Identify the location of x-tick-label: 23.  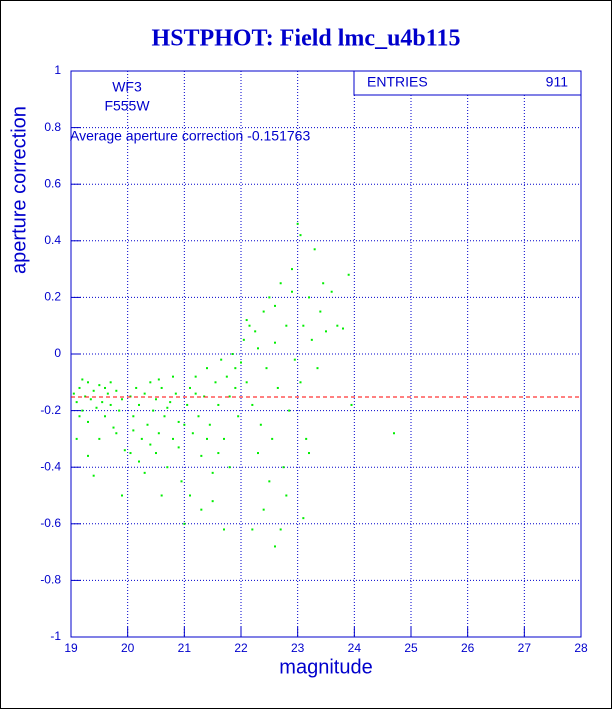
(298, 648).